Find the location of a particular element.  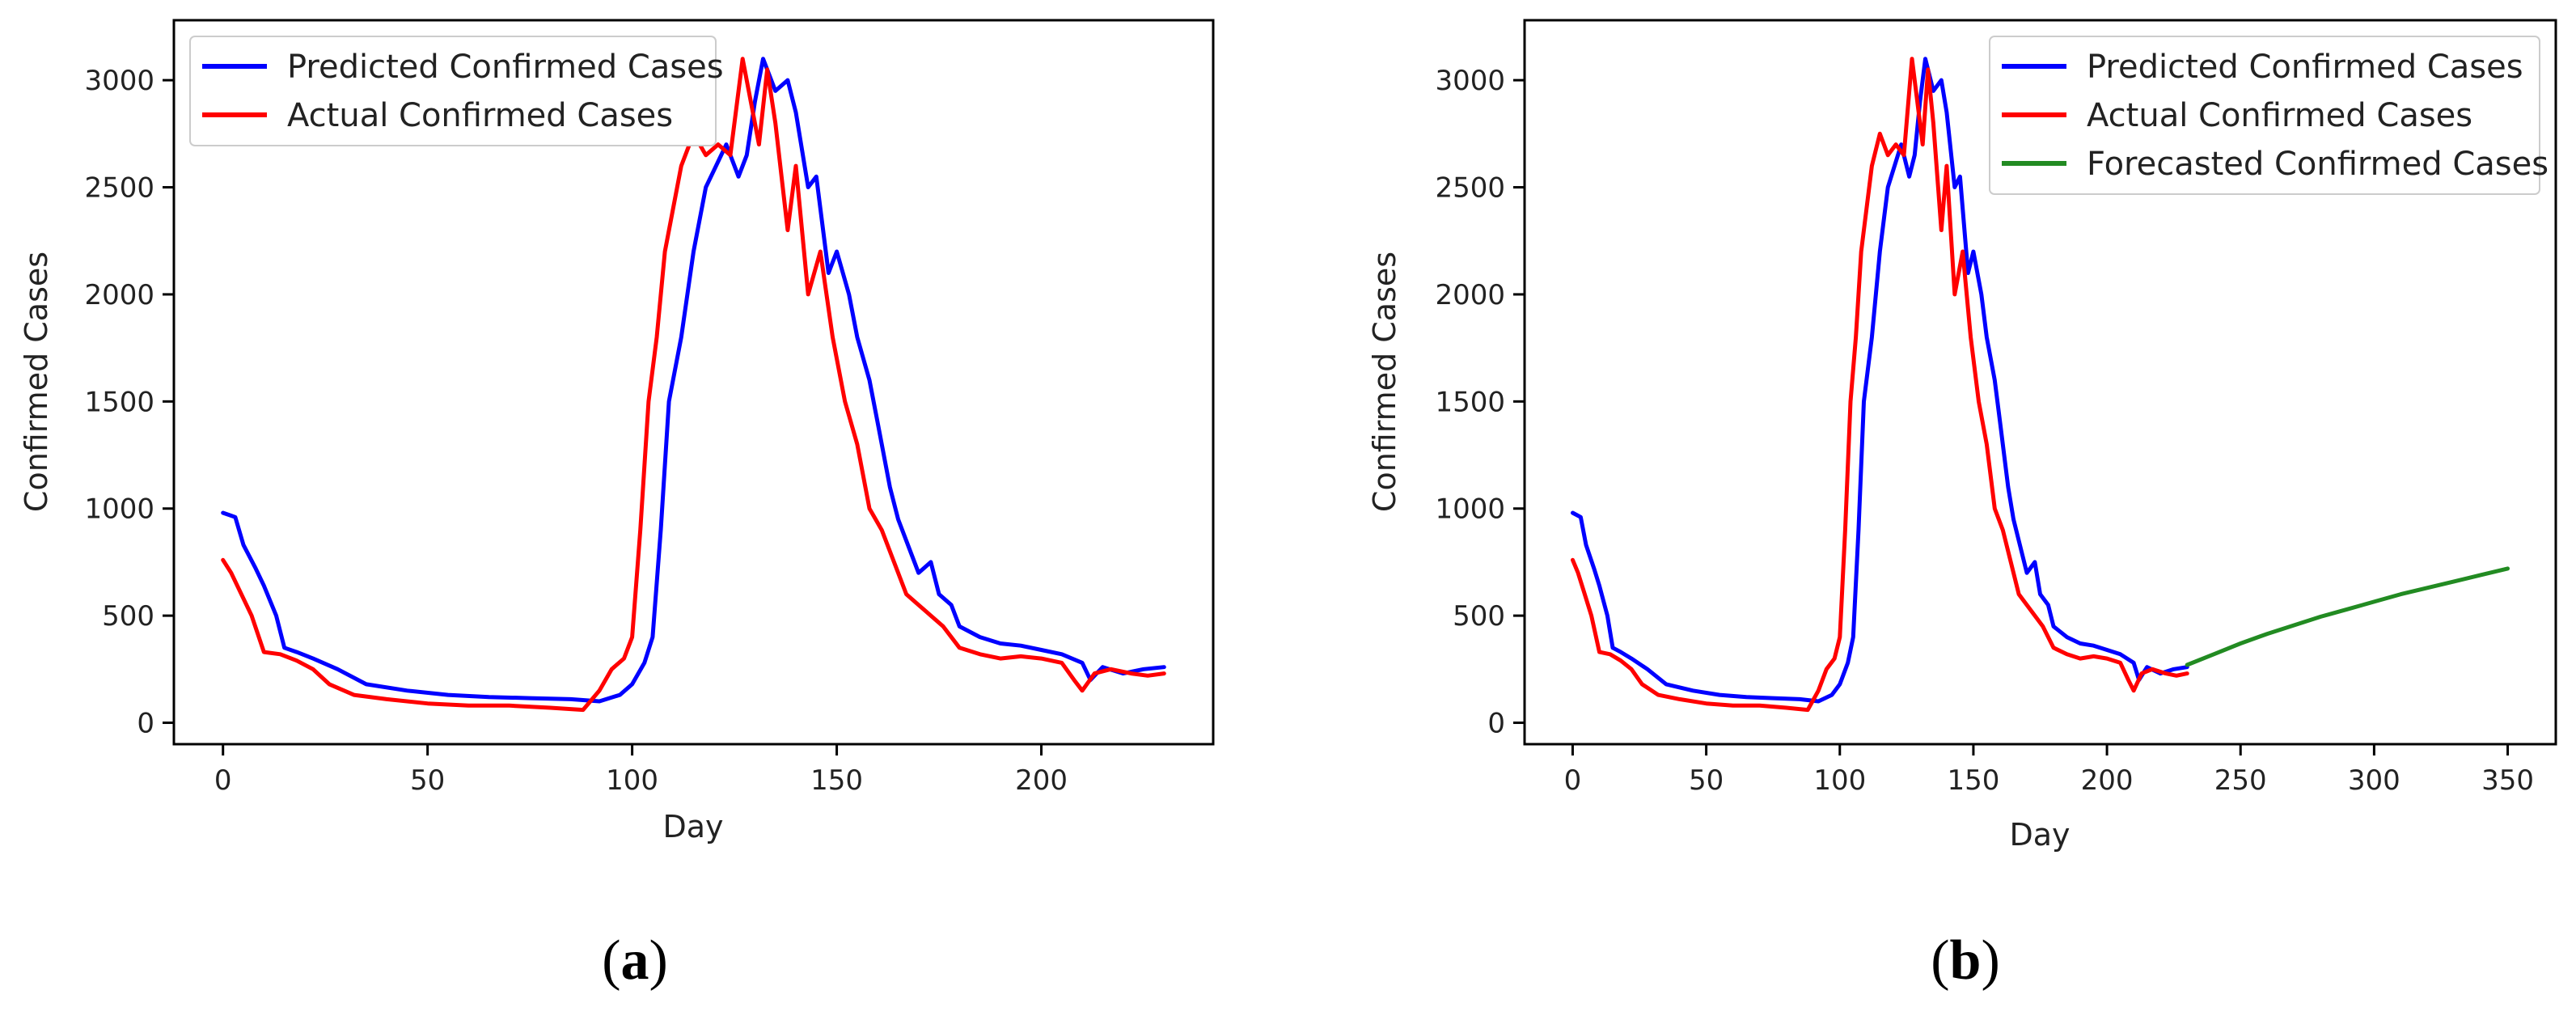

x-tick-label-b-250: 250 is located at coordinates (2240, 781).